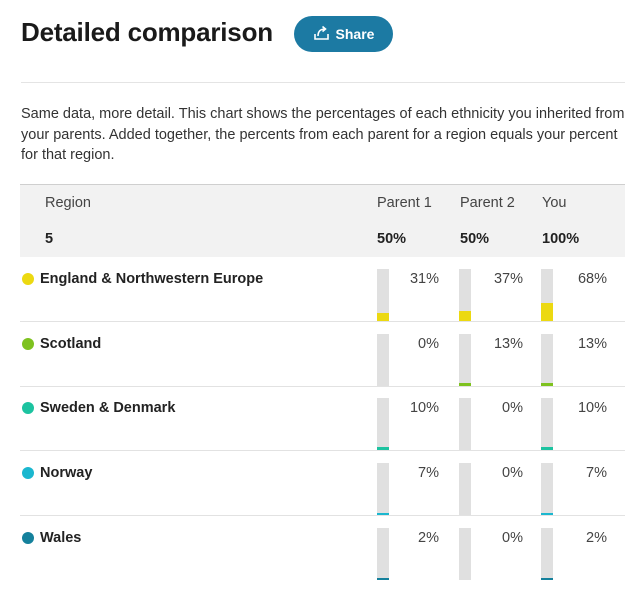  What do you see at coordinates (428, 473) in the screenshot?
I see `parent1-percent: 7%` at bounding box center [428, 473].